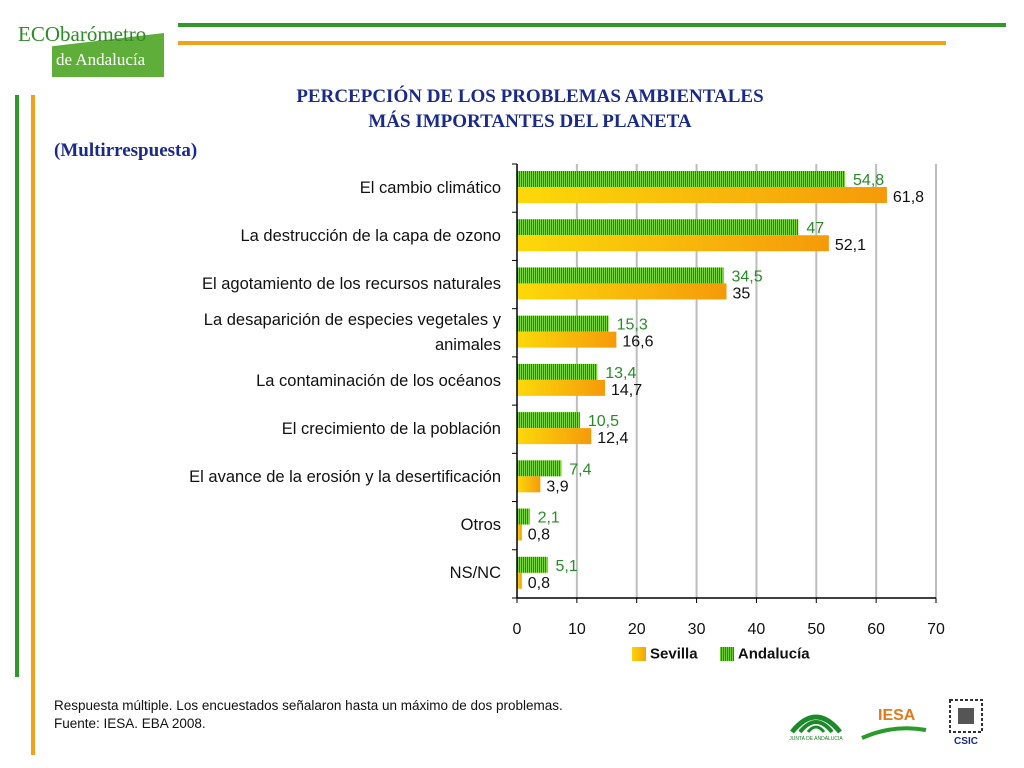 The image size is (1024, 768). What do you see at coordinates (378, 380) in the screenshot?
I see `category-label-line: La contaminación de los océanos` at bounding box center [378, 380].